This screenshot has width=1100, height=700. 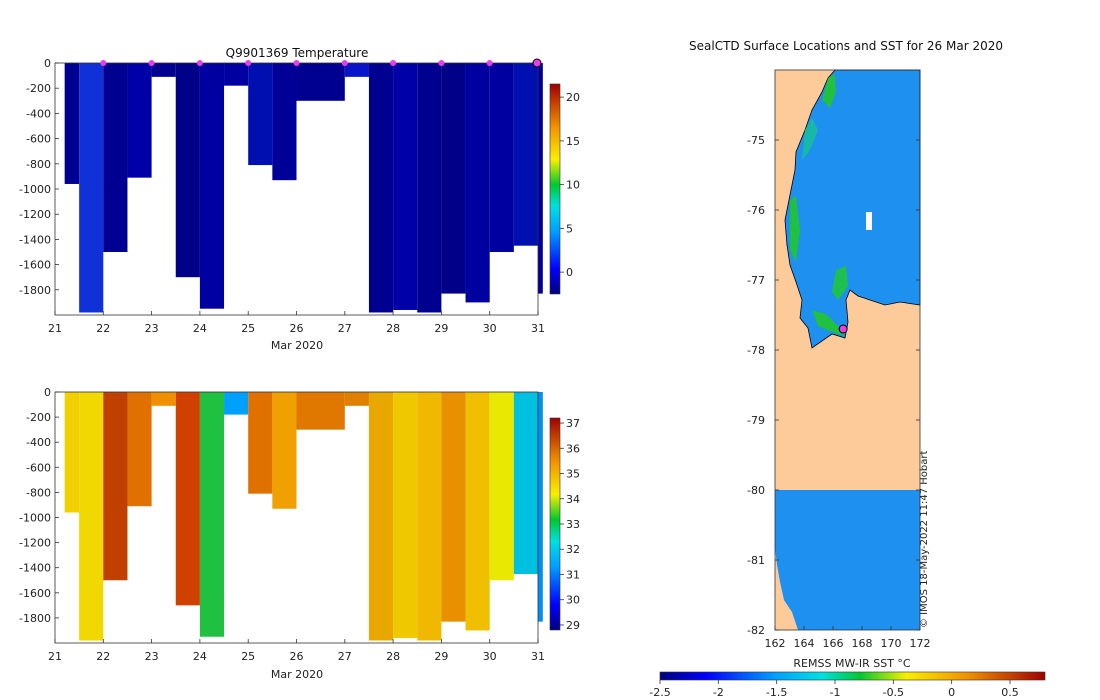 What do you see at coordinates (869, 221) in the screenshot?
I see `ice-patch` at bounding box center [869, 221].